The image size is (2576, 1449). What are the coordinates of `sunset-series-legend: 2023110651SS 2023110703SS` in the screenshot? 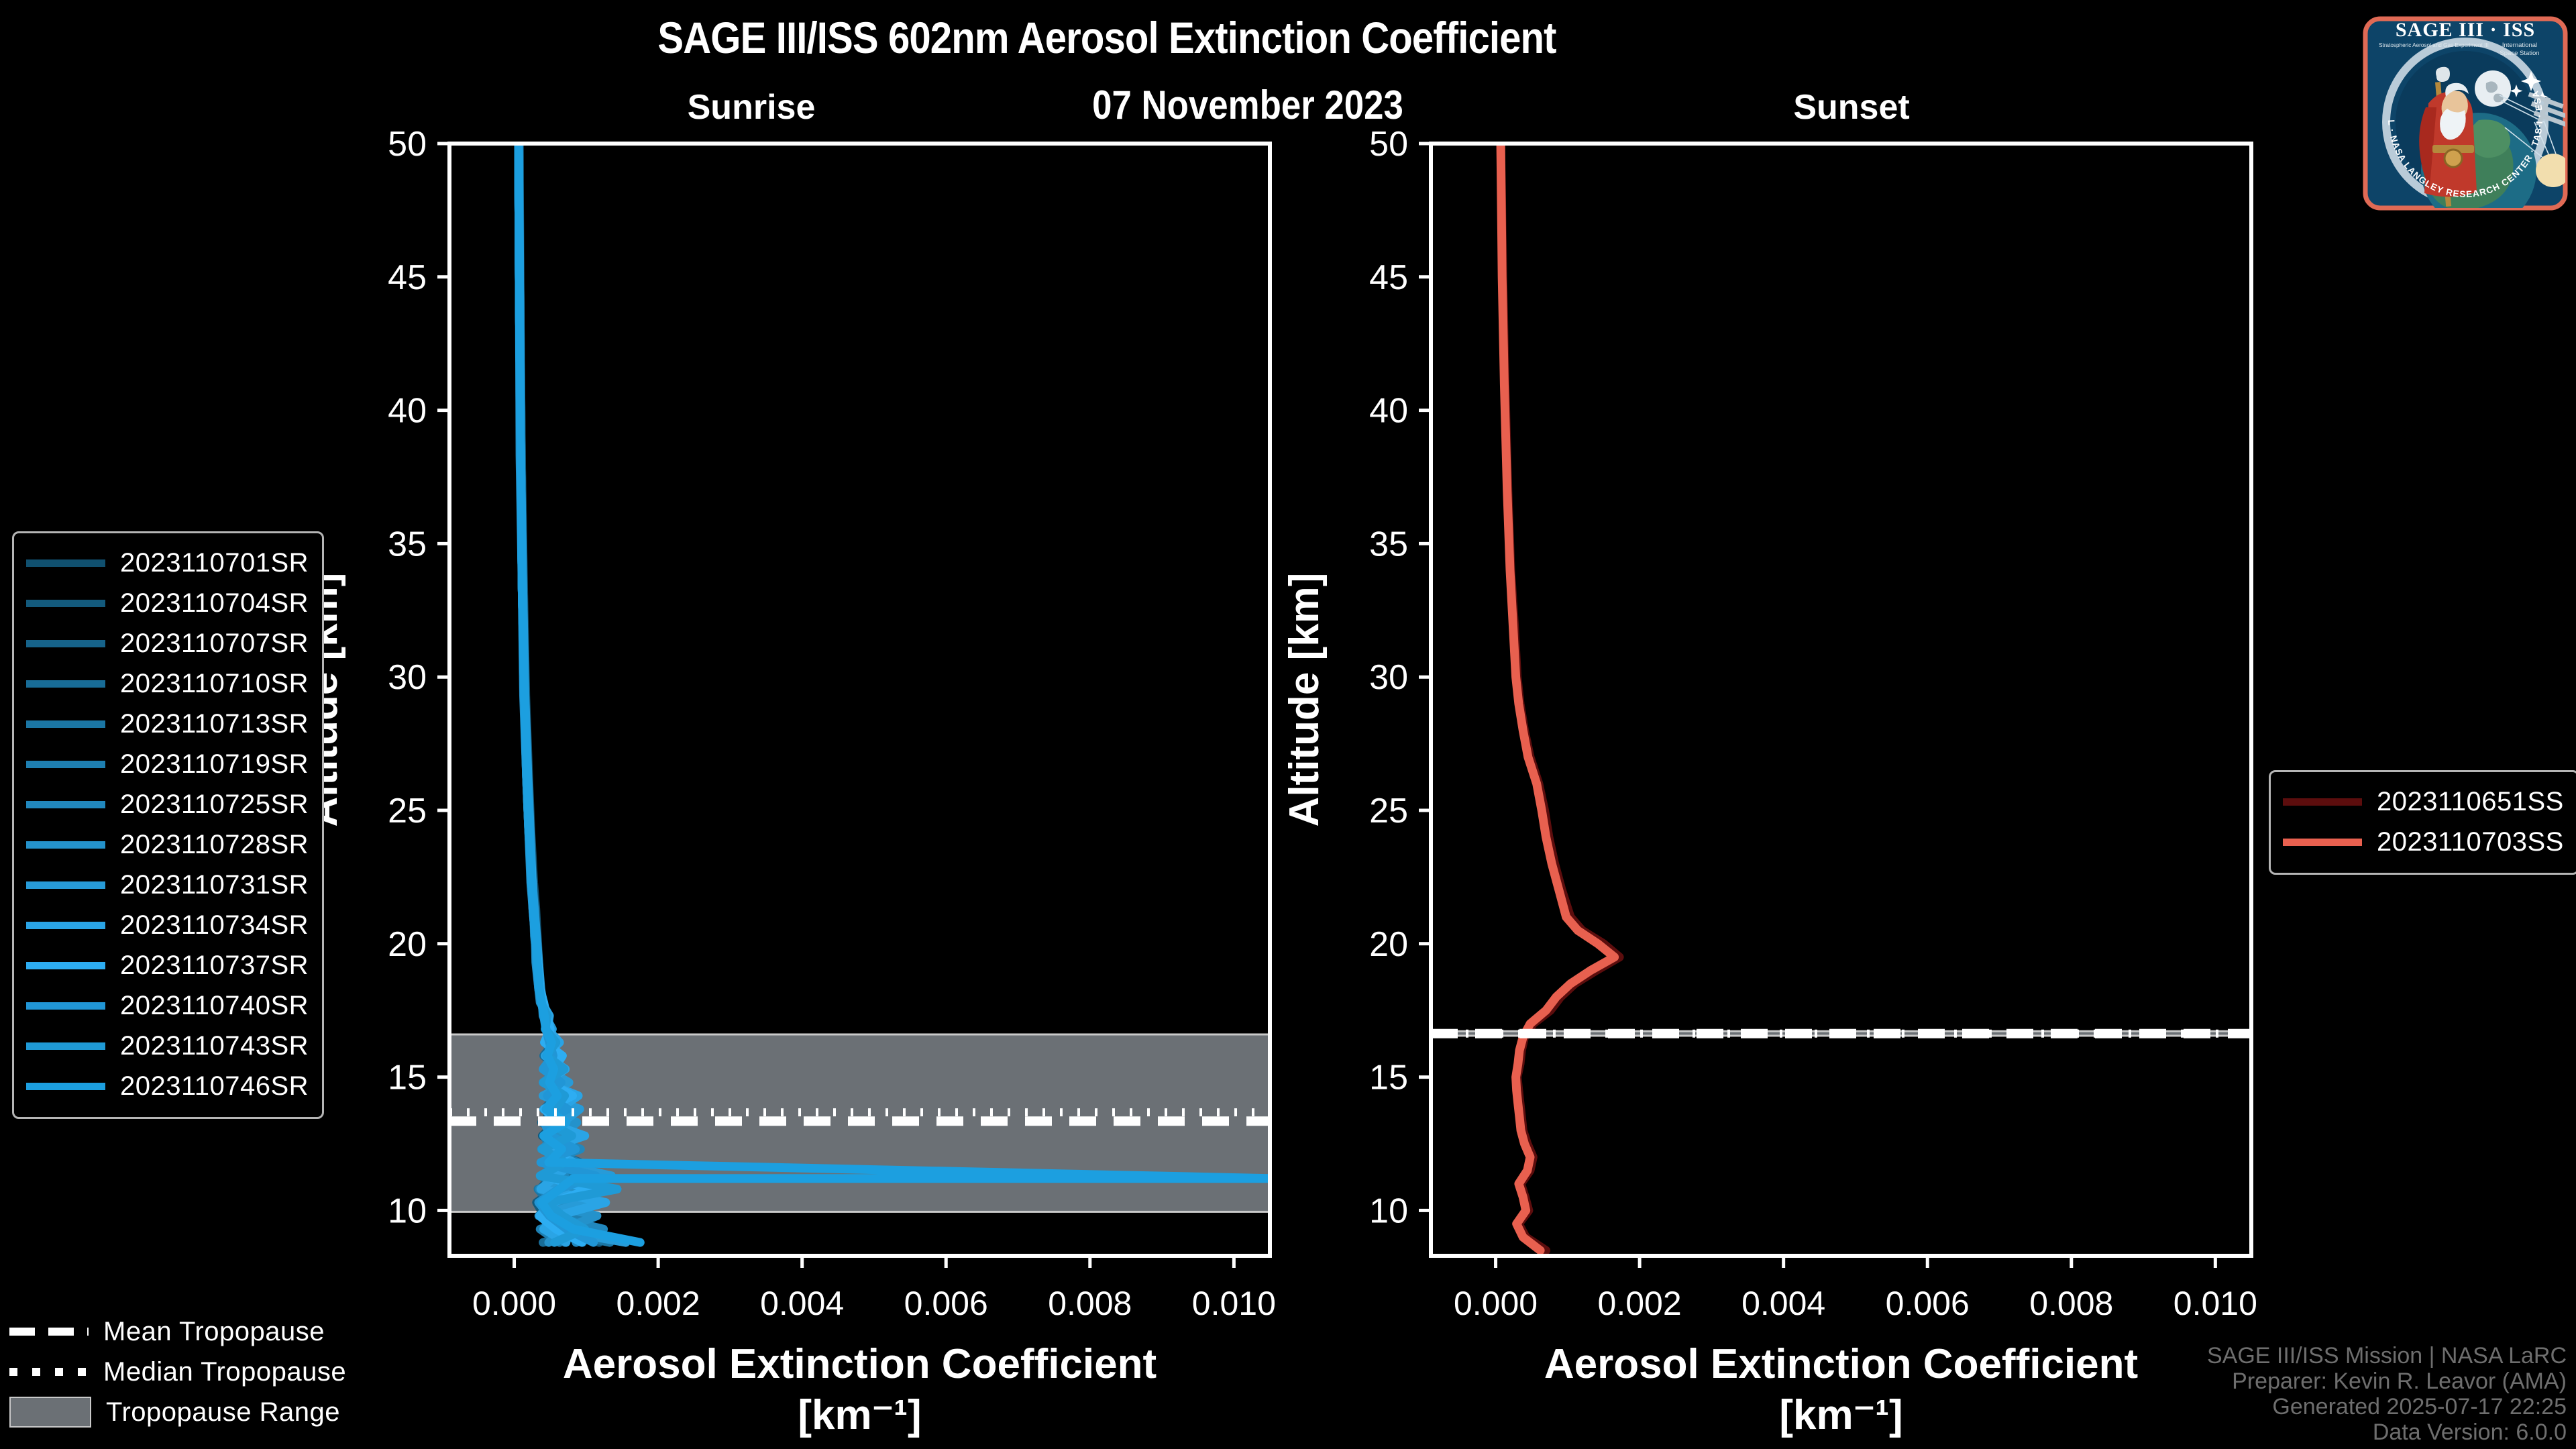 It's located at (2422, 822).